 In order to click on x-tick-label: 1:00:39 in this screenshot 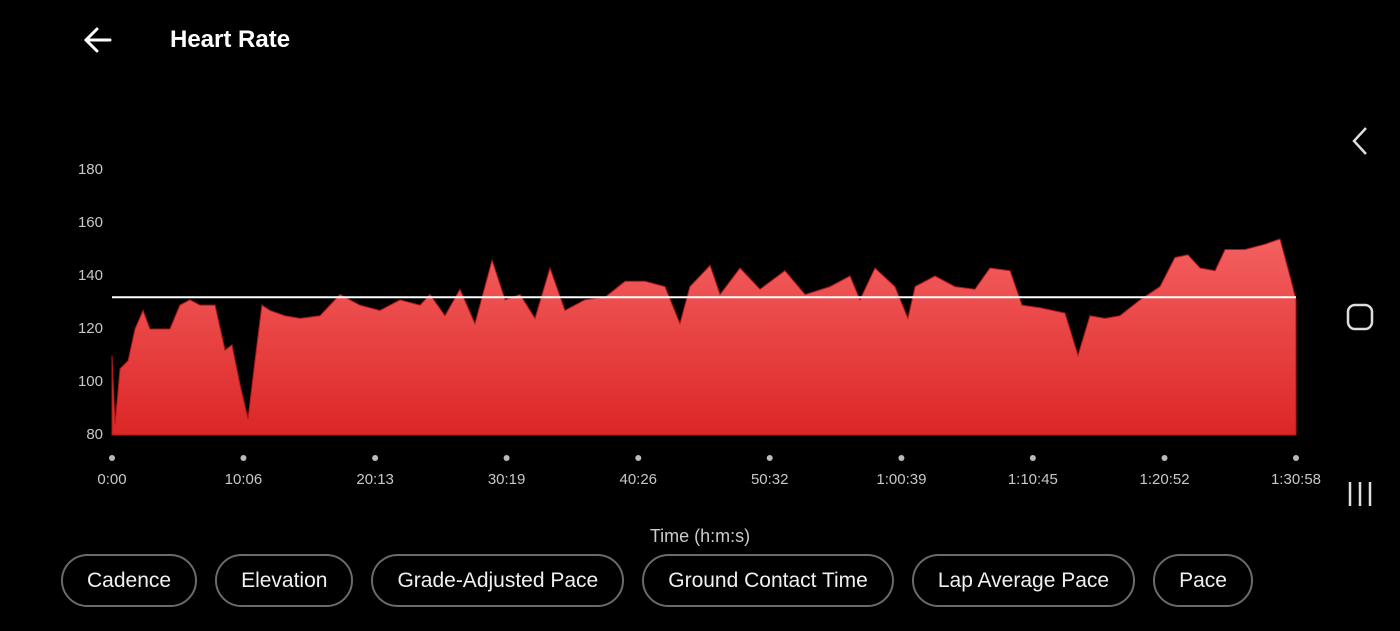, I will do `click(901, 479)`.